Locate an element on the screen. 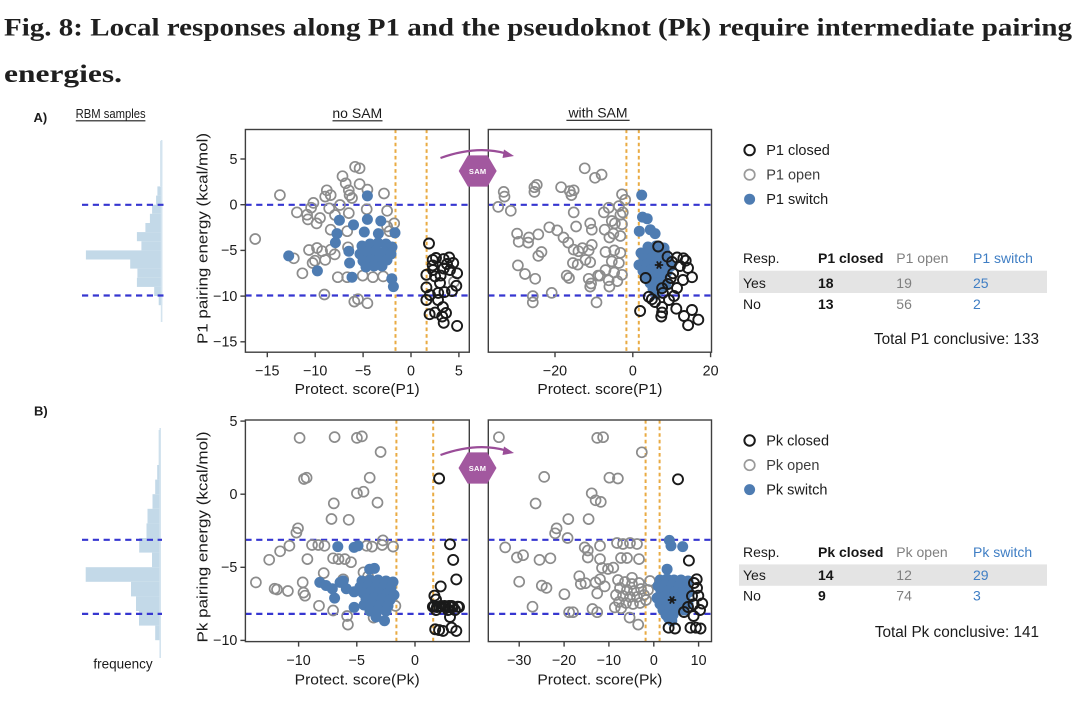  svg-text: −30 is located at coordinates (519, 661).